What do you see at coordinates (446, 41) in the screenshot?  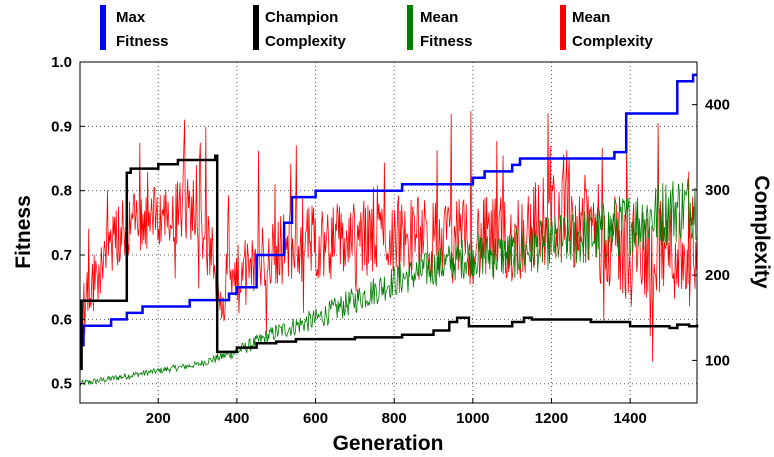 I see `legend-label-mean-fitness-line2: Fitness` at bounding box center [446, 41].